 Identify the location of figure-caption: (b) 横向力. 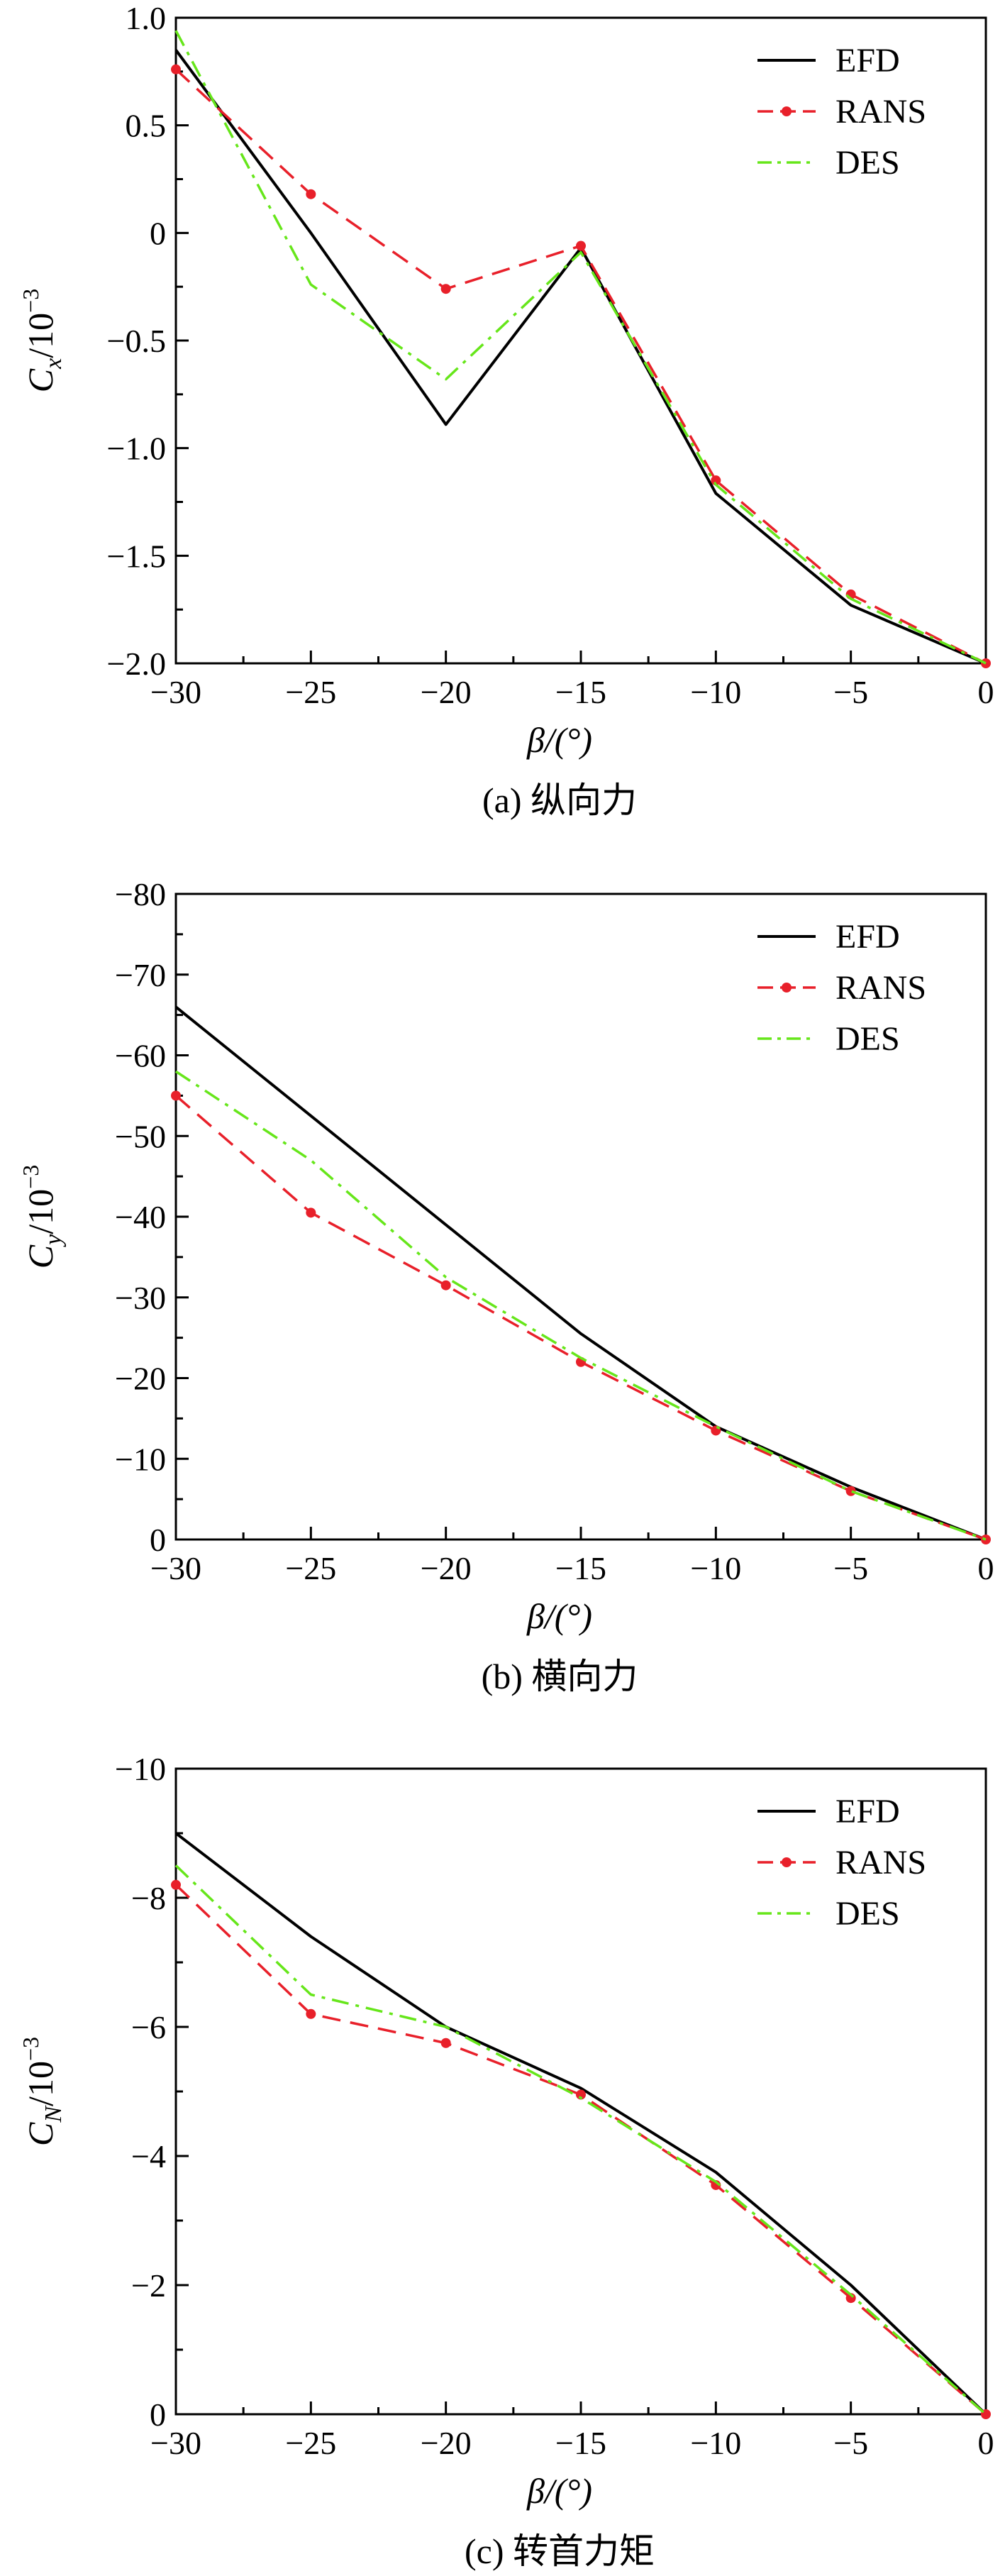
(560, 1676).